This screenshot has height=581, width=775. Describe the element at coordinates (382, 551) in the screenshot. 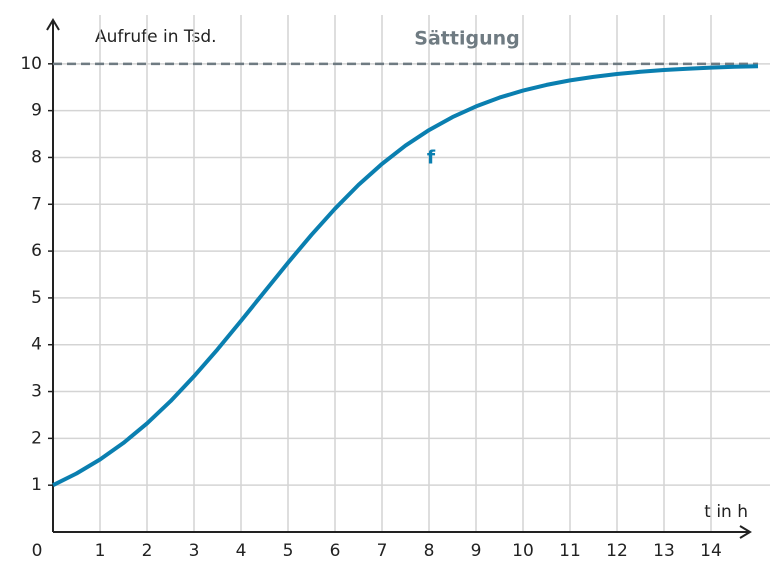

I see `x-tick-label: 7` at that location.